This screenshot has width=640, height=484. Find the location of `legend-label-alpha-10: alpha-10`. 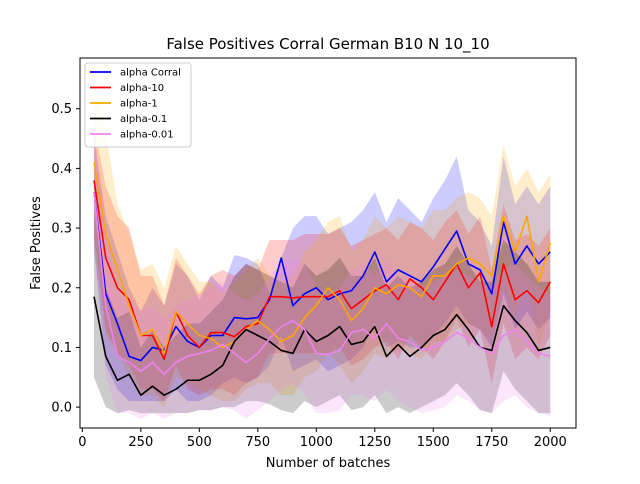

legend-label-alpha-10: alpha-10 is located at coordinates (142, 88).